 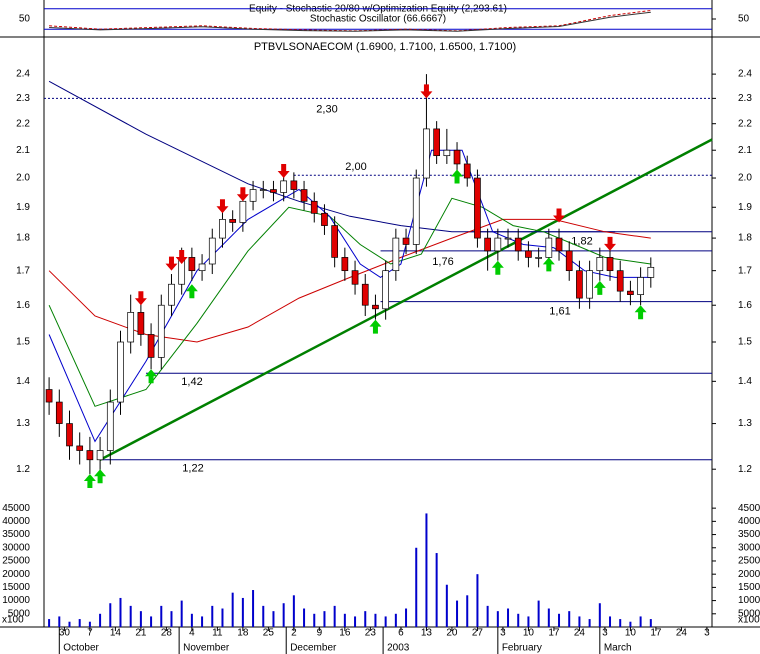 What do you see at coordinates (745, 74) in the screenshot?
I see `y-tick-label: 2.4` at bounding box center [745, 74].